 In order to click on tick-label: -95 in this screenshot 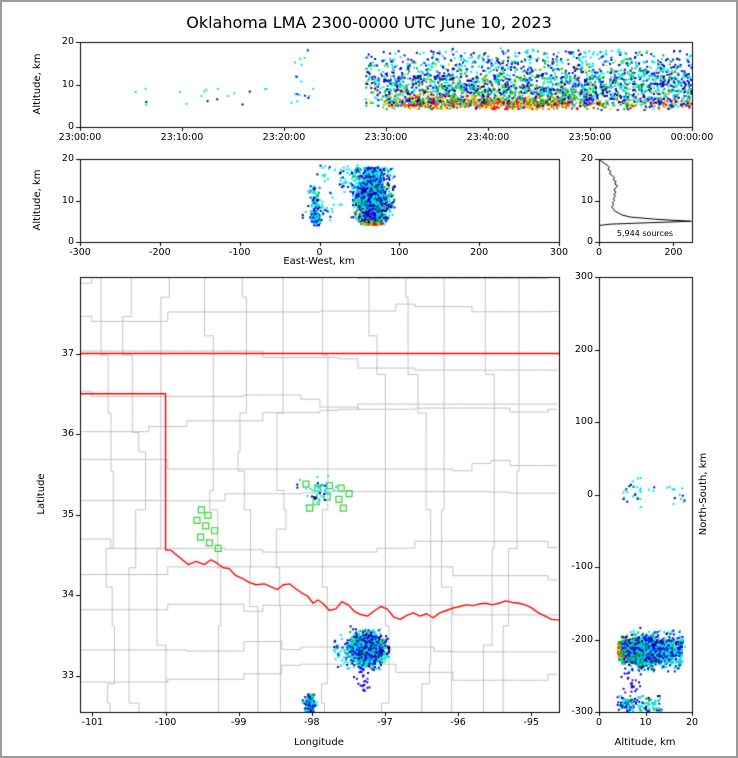, I will do `click(531, 722)`.